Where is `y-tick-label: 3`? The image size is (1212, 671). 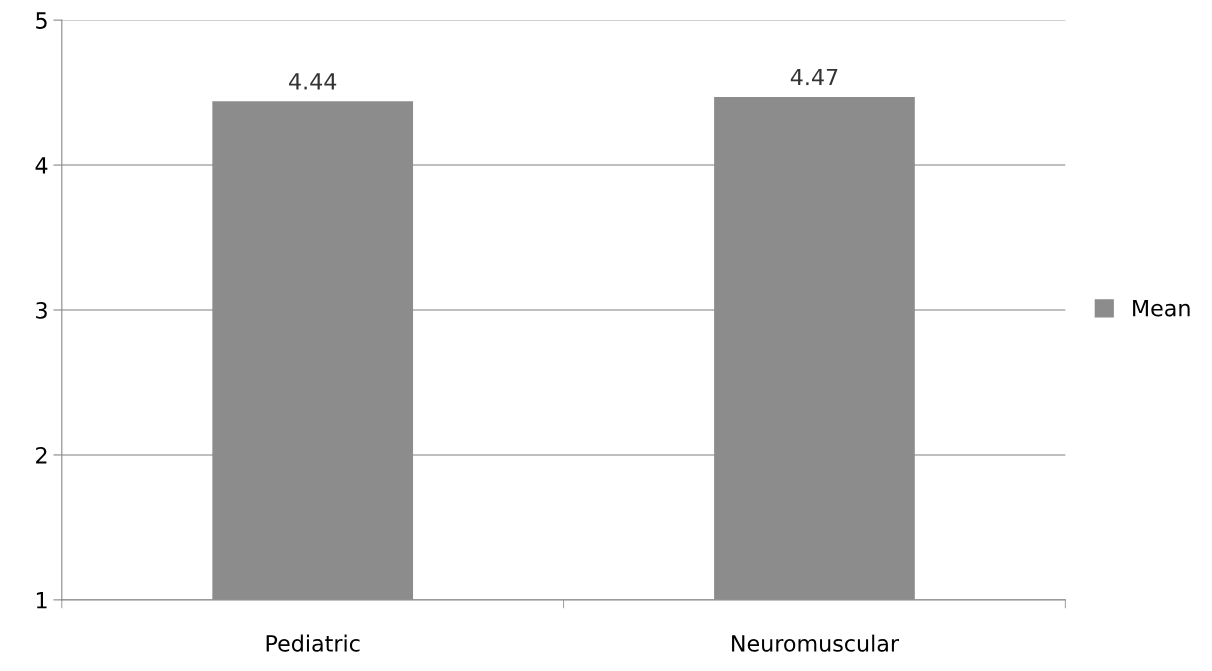 y-tick-label: 3 is located at coordinates (41, 310).